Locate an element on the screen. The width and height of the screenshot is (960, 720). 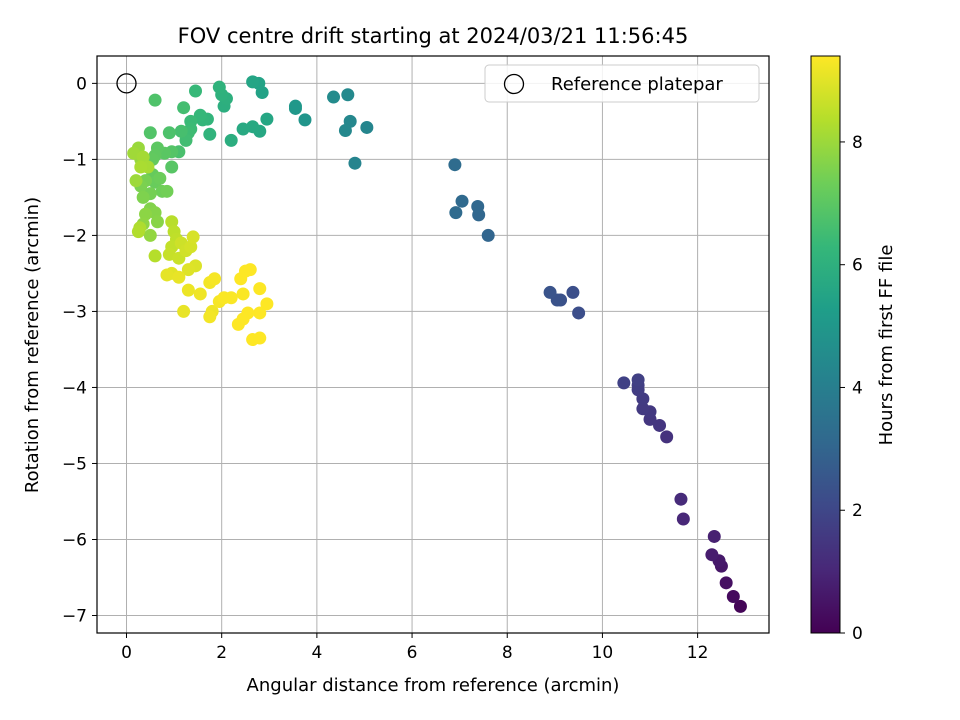
legend-marker is located at coordinates (514, 84).